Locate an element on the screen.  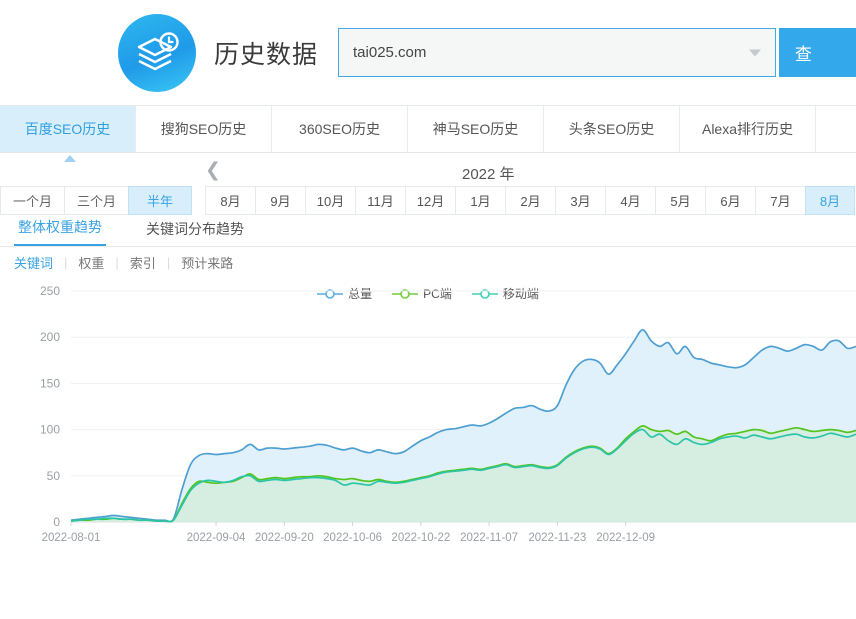
page-title: 历史数据 is located at coordinates (266, 54).